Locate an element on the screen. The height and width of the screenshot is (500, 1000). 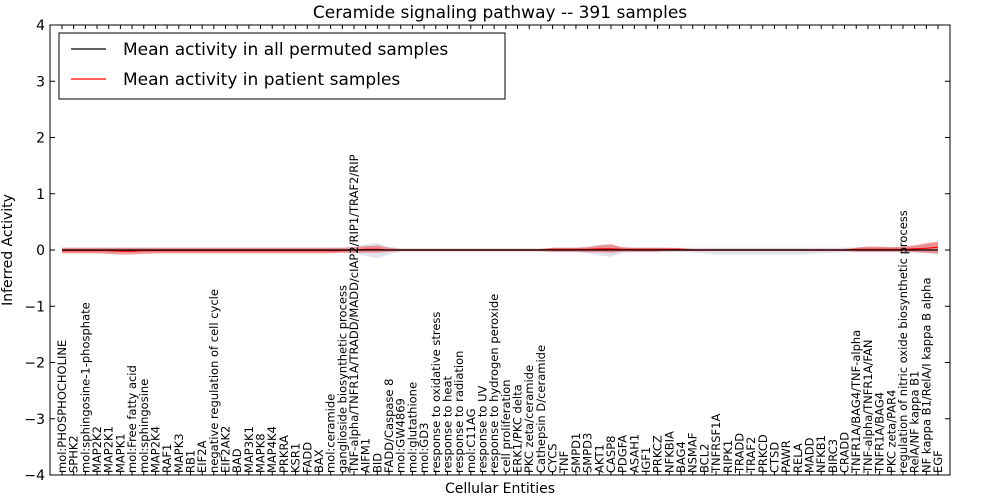
x-category-label: SMPD3 is located at coordinates (588, 453).